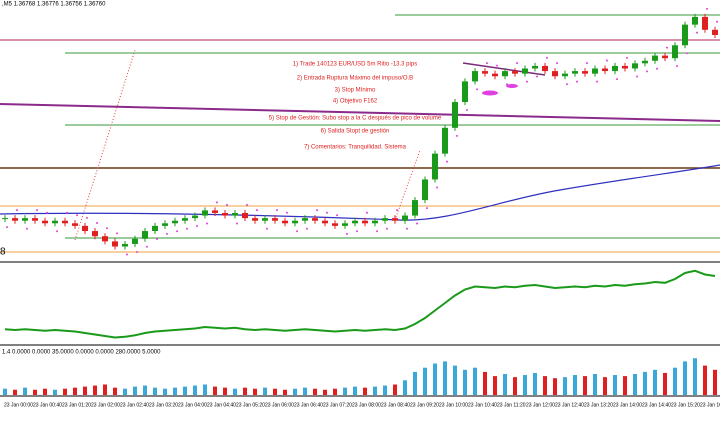  Describe the element at coordinates (163, 405) in the screenshot. I see `time-label: 23 Jan 03:20` at that location.